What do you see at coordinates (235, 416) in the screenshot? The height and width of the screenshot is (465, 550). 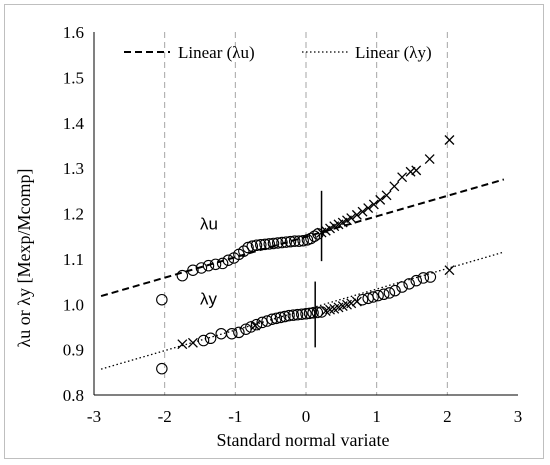 I see `x-tick-label-2: -1` at bounding box center [235, 416].